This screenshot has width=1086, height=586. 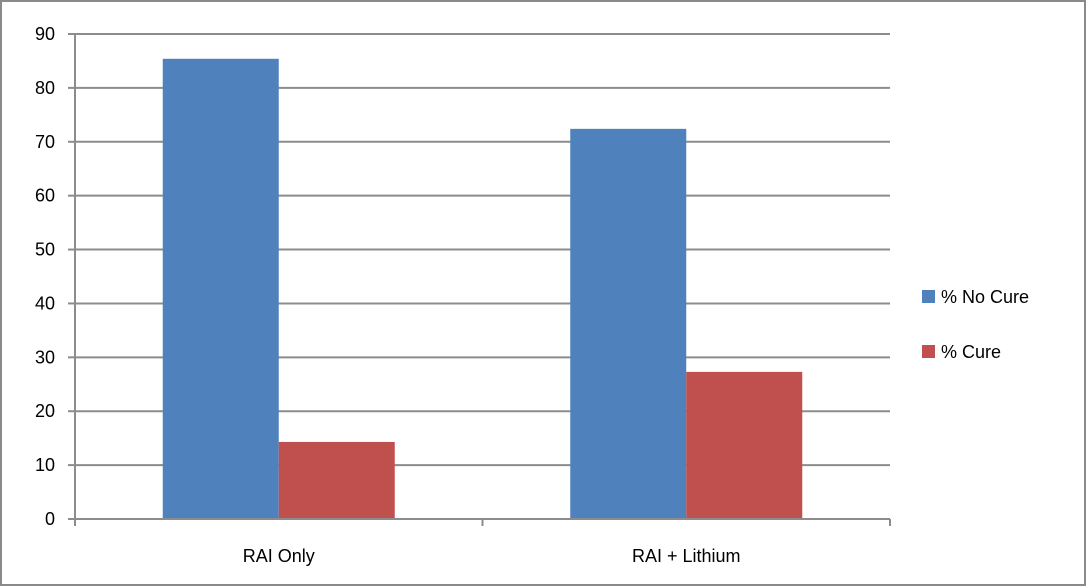 What do you see at coordinates (45, 142) in the screenshot?
I see `y-tick-label: 70` at bounding box center [45, 142].